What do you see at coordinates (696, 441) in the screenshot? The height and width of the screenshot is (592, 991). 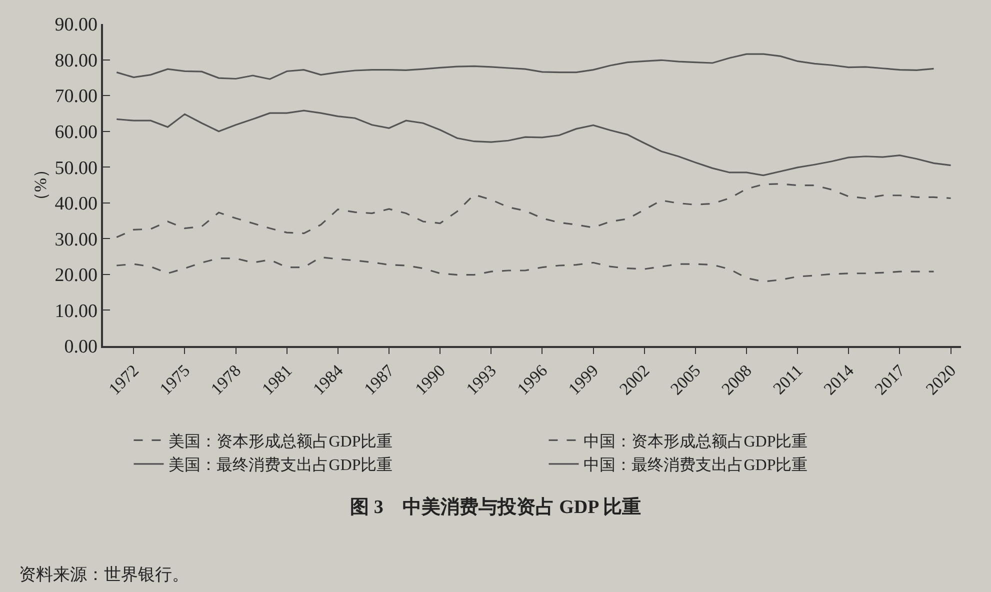 I see `legend-label: 中国：资本形成总额占GDP比重` at bounding box center [696, 441].